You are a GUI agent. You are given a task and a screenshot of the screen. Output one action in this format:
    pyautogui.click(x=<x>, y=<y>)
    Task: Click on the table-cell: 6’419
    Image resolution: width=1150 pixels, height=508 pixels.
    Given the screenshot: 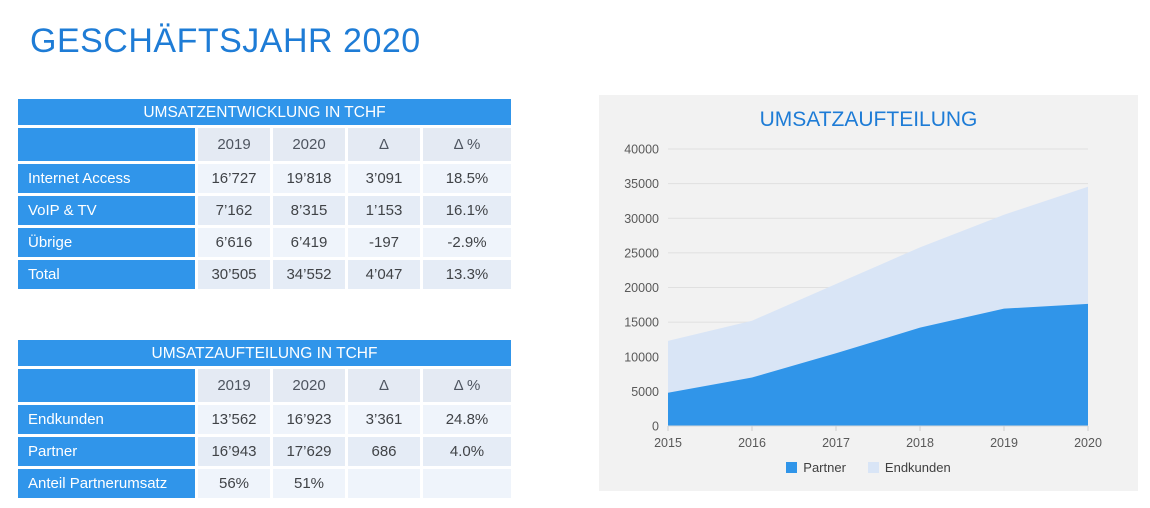 What is the action you would take?
    pyautogui.click(x=309, y=242)
    